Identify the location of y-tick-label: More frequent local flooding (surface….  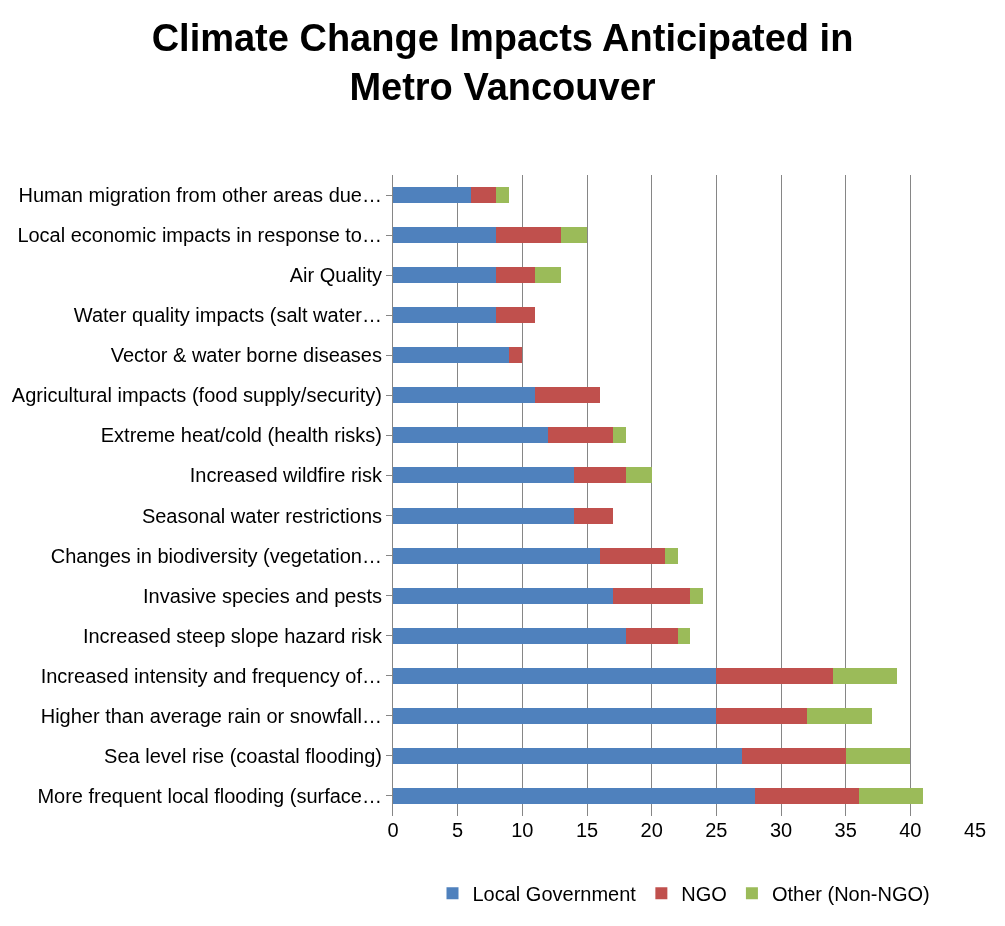
(209, 795).